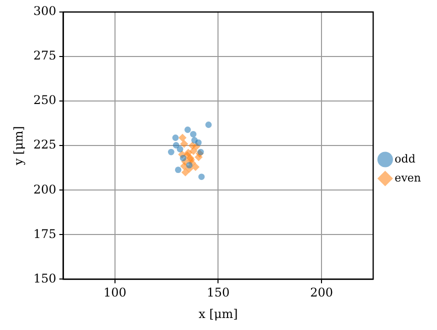  What do you see at coordinates (44, 55) in the screenshot?
I see `y-tick-label: 275` at bounding box center [44, 55].